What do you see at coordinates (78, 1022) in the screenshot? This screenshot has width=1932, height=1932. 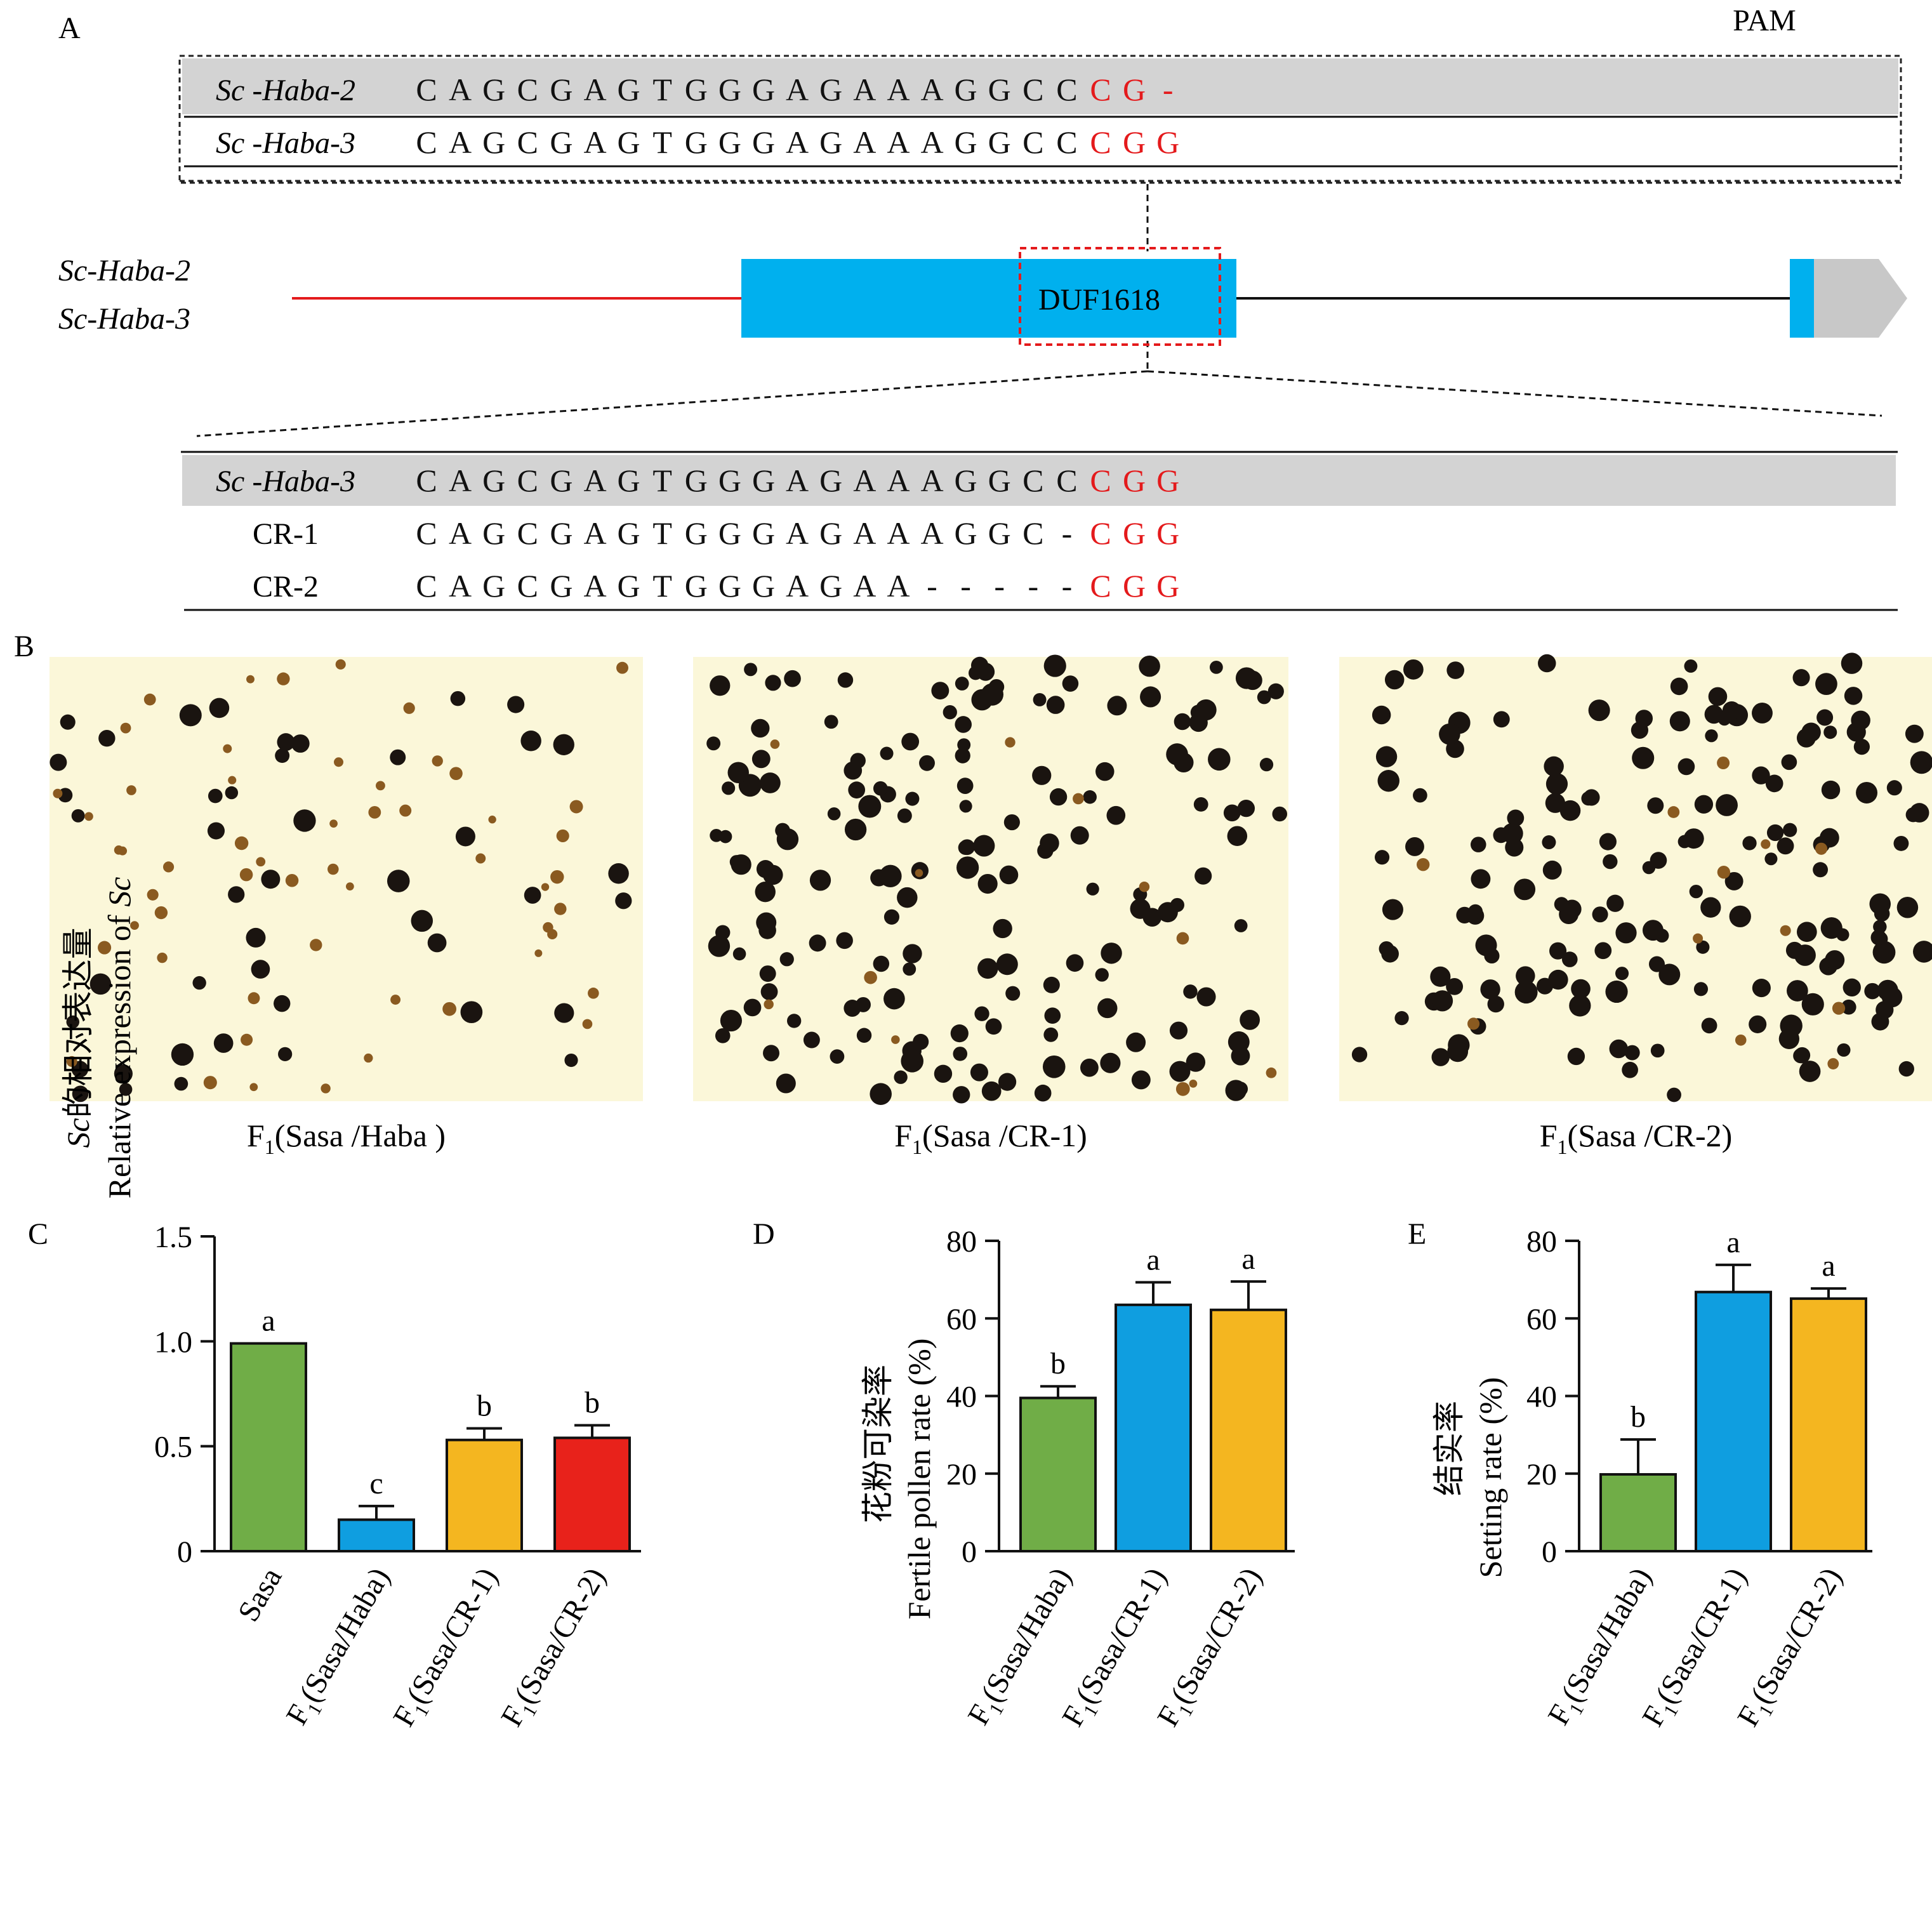 I see `chart-c-ylabel-cn-text: 的相对表达量` at bounding box center [78, 1022].